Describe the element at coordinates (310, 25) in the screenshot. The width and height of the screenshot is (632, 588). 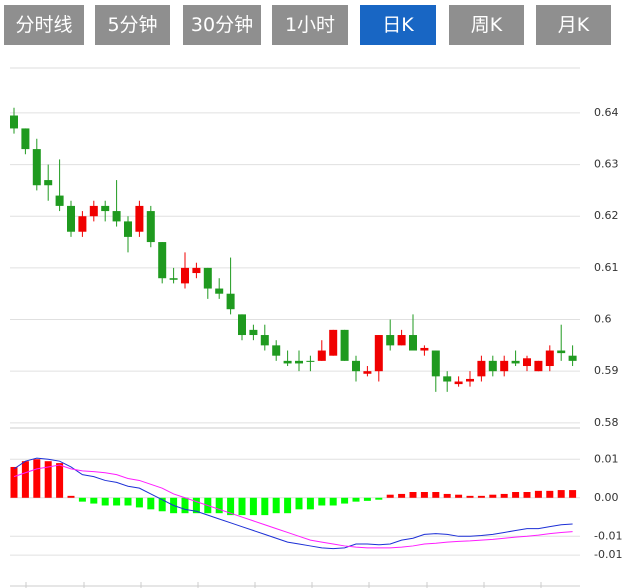
I see `period-tab: 1小时` at that location.